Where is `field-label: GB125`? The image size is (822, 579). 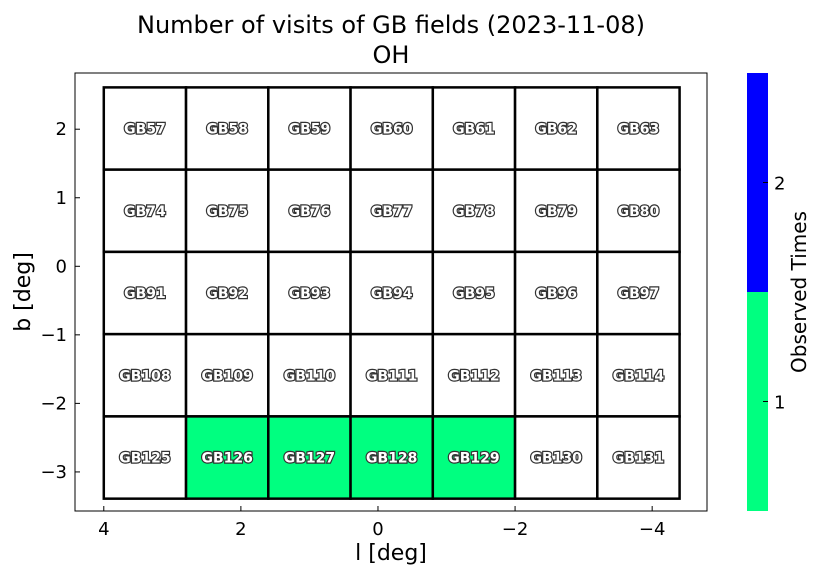
field-label: GB125 is located at coordinates (144, 459).